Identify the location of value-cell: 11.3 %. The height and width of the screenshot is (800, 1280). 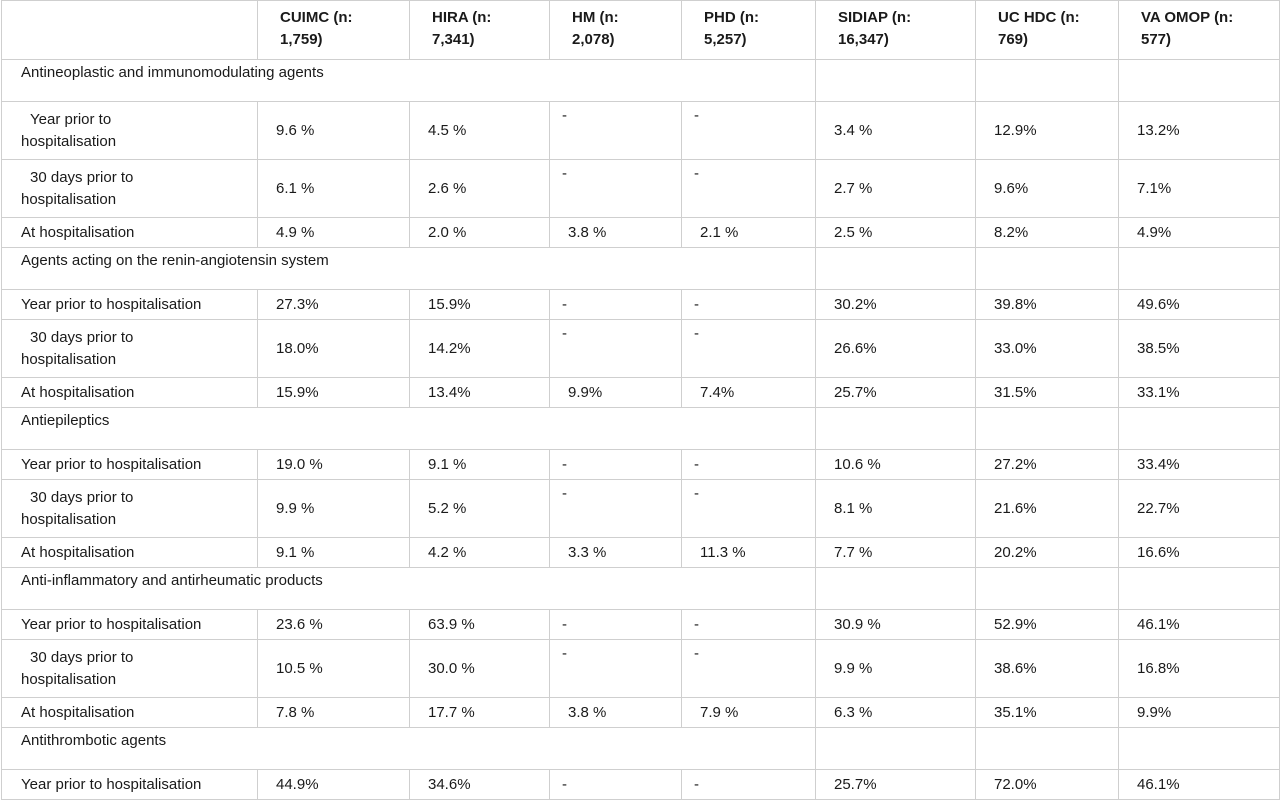
(748, 552).